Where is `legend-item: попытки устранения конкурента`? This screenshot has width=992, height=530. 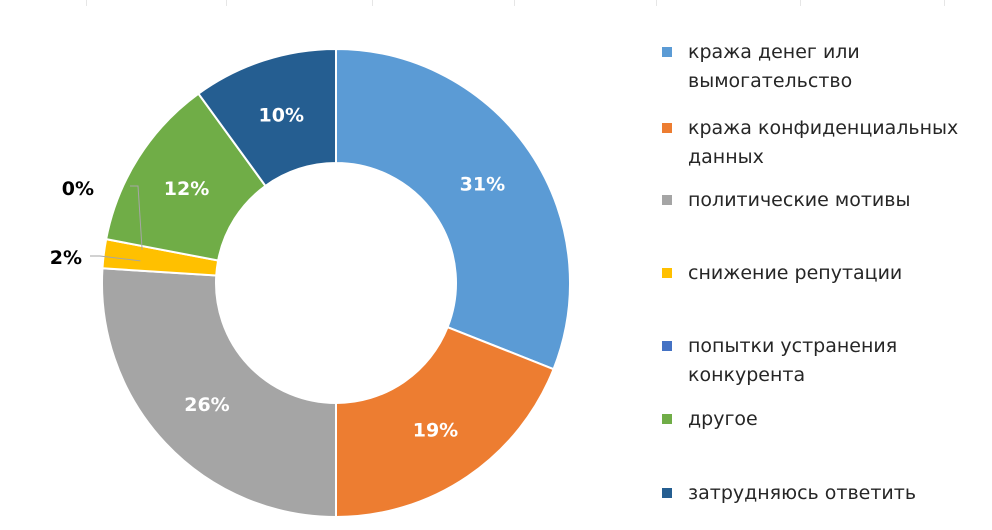 legend-item: попытки устранения конкурента is located at coordinates (820, 361).